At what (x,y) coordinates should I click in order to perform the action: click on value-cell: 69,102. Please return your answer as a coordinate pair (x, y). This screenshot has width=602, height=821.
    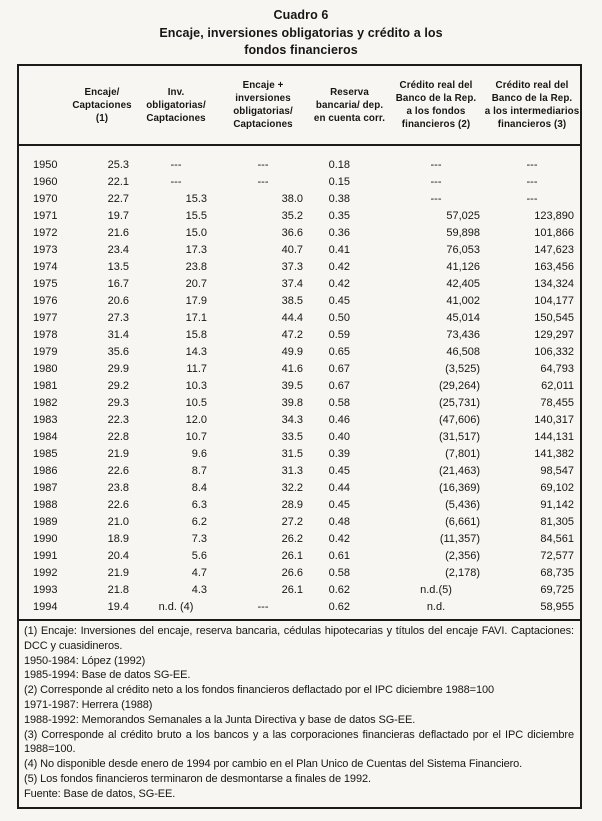
    Looking at the image, I should click on (557, 488).